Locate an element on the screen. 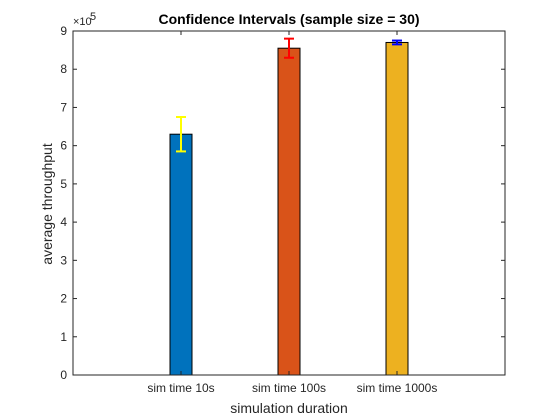 The height and width of the screenshot is (420, 560). y-tick-label: 9 is located at coordinates (63, 31).